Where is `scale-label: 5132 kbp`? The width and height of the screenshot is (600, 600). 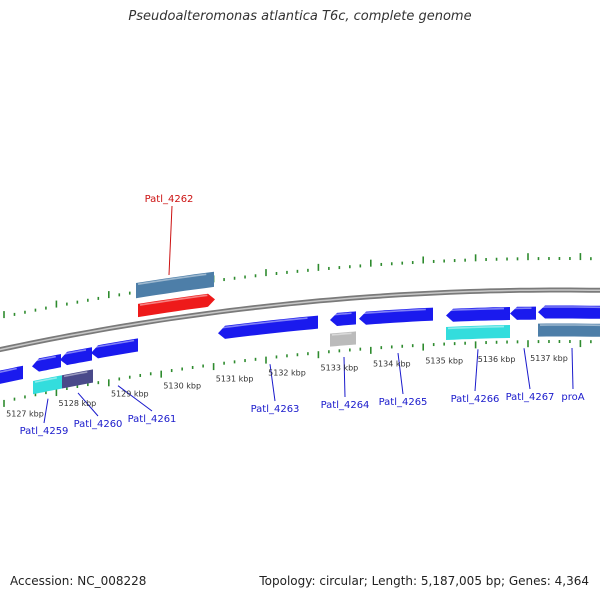 scale-label: 5132 kbp is located at coordinates (287, 372).